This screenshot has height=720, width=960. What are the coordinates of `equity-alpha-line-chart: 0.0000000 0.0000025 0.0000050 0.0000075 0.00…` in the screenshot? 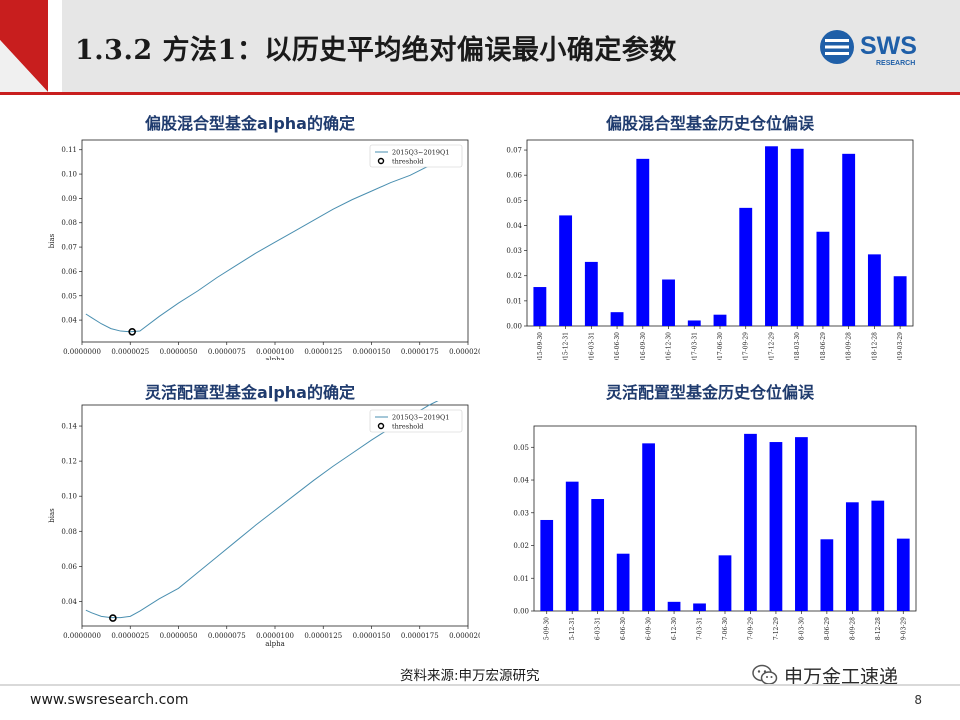 It's located at (264, 249).